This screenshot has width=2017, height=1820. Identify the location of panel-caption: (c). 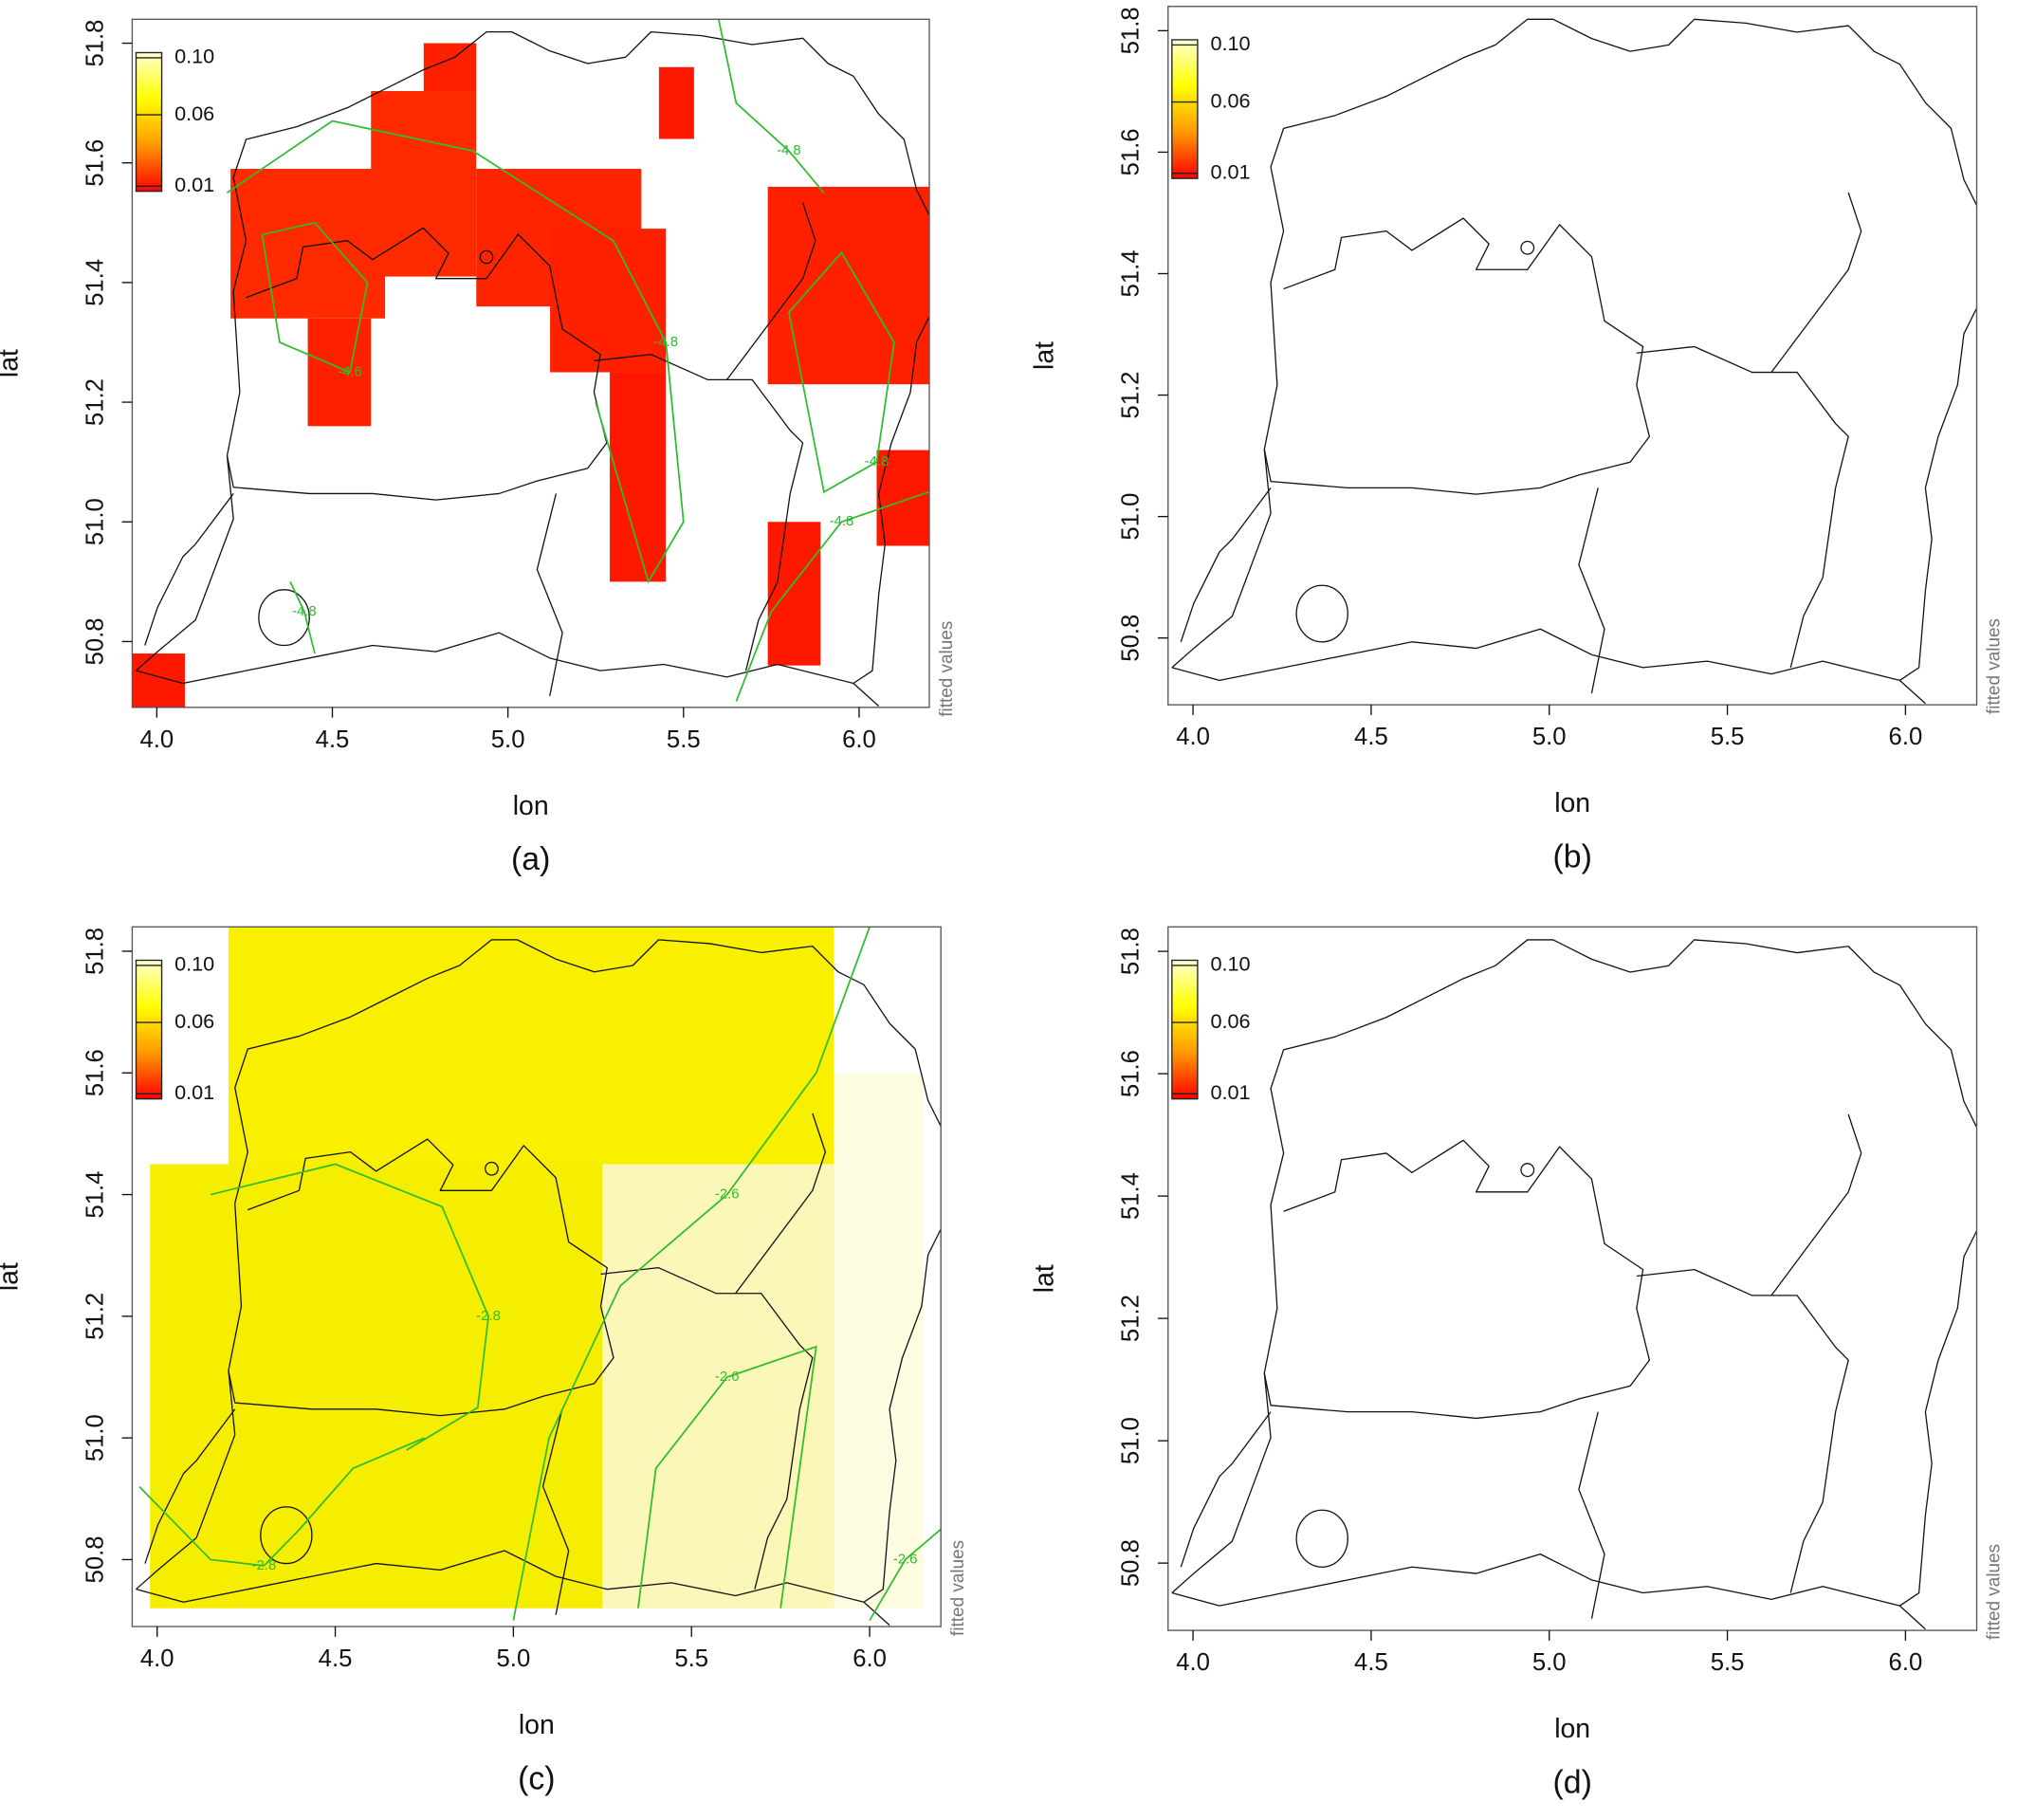
(536, 1778).